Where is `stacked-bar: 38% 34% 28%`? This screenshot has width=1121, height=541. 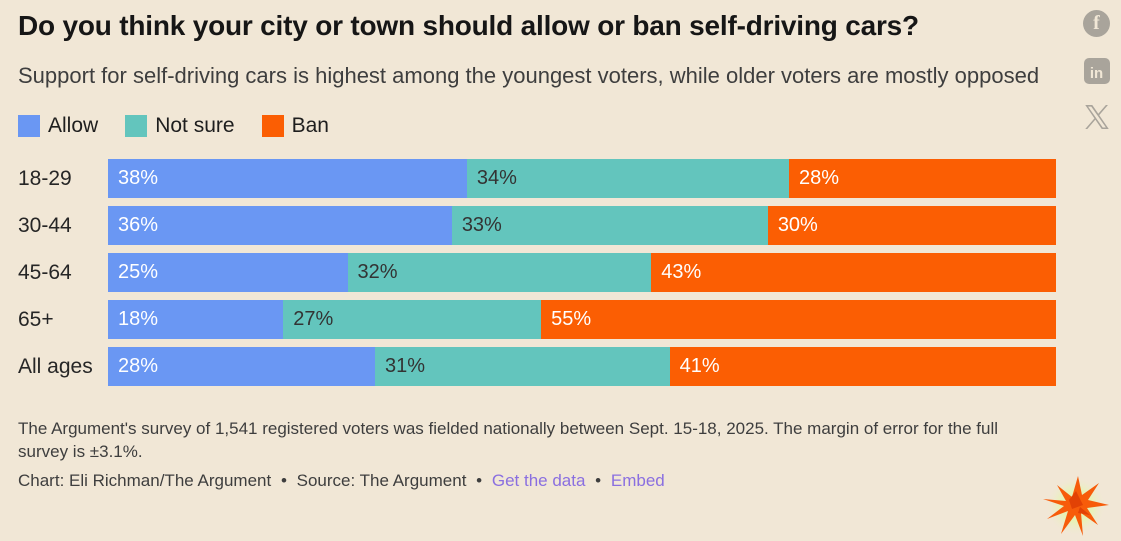 stacked-bar: 38% 34% 28% is located at coordinates (582, 178).